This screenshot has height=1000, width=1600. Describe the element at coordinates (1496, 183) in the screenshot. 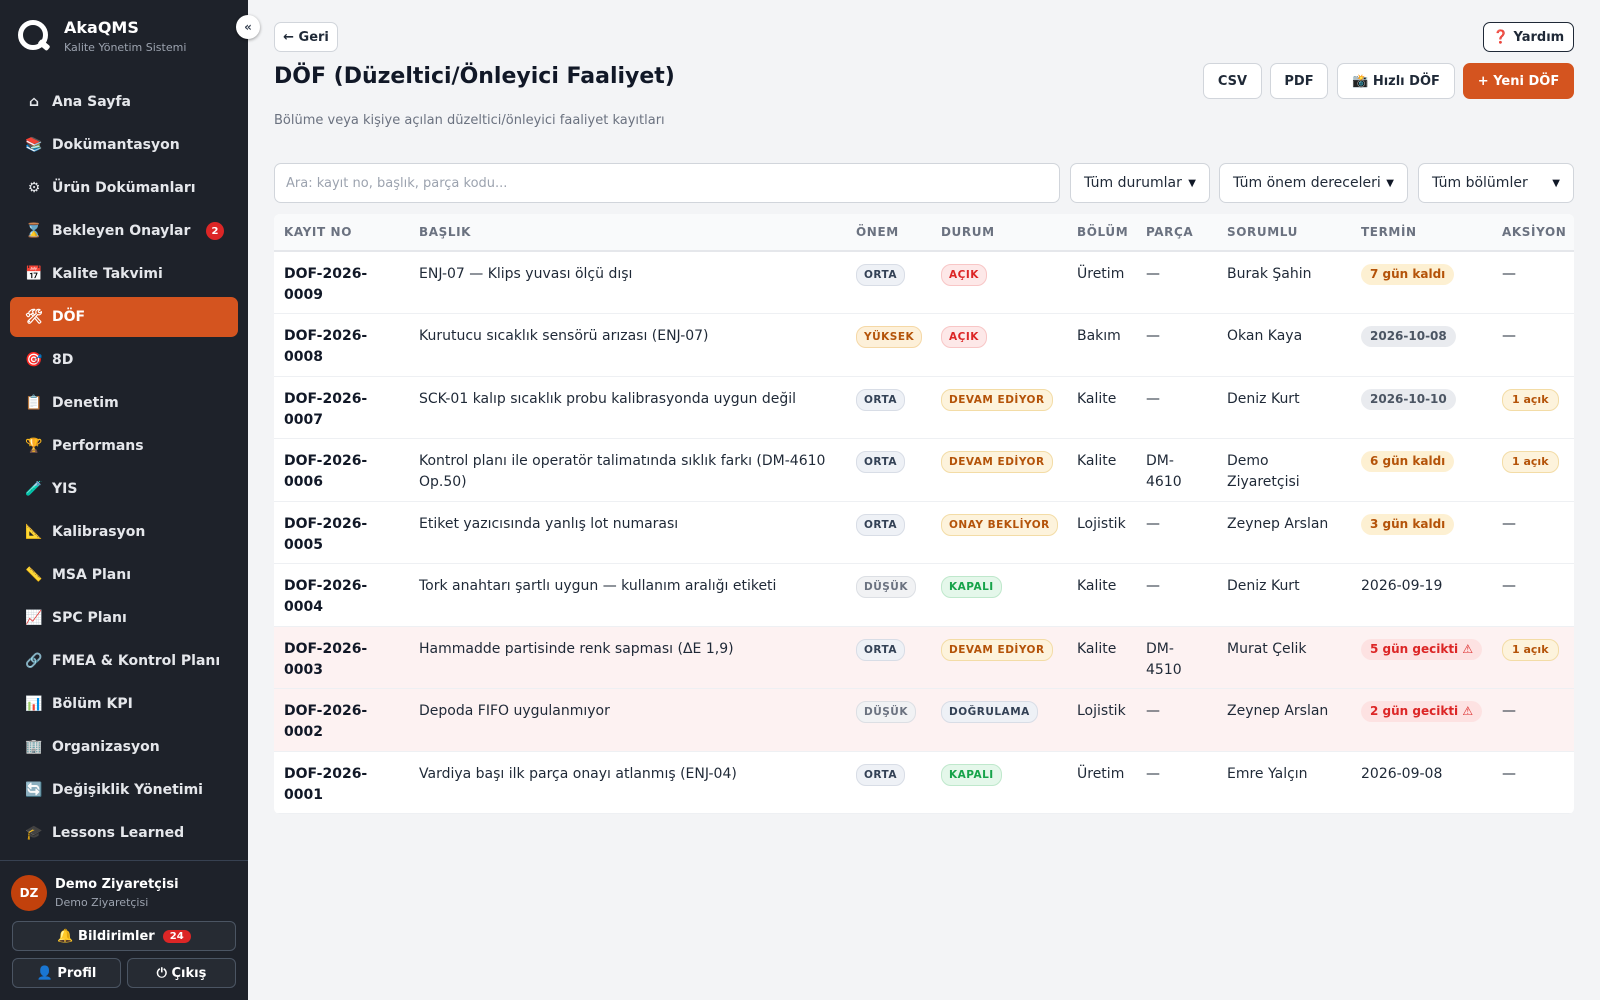

I see `department-filter-select: Tüm bölümler ▼` at that location.